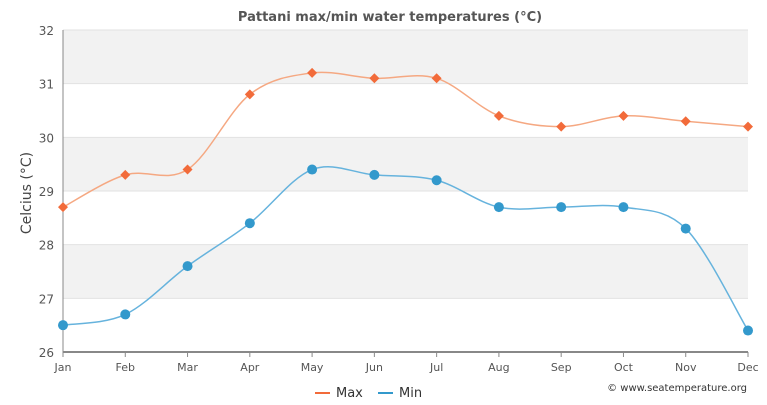  I want to click on legend-label-max: Max, so click(349, 393).